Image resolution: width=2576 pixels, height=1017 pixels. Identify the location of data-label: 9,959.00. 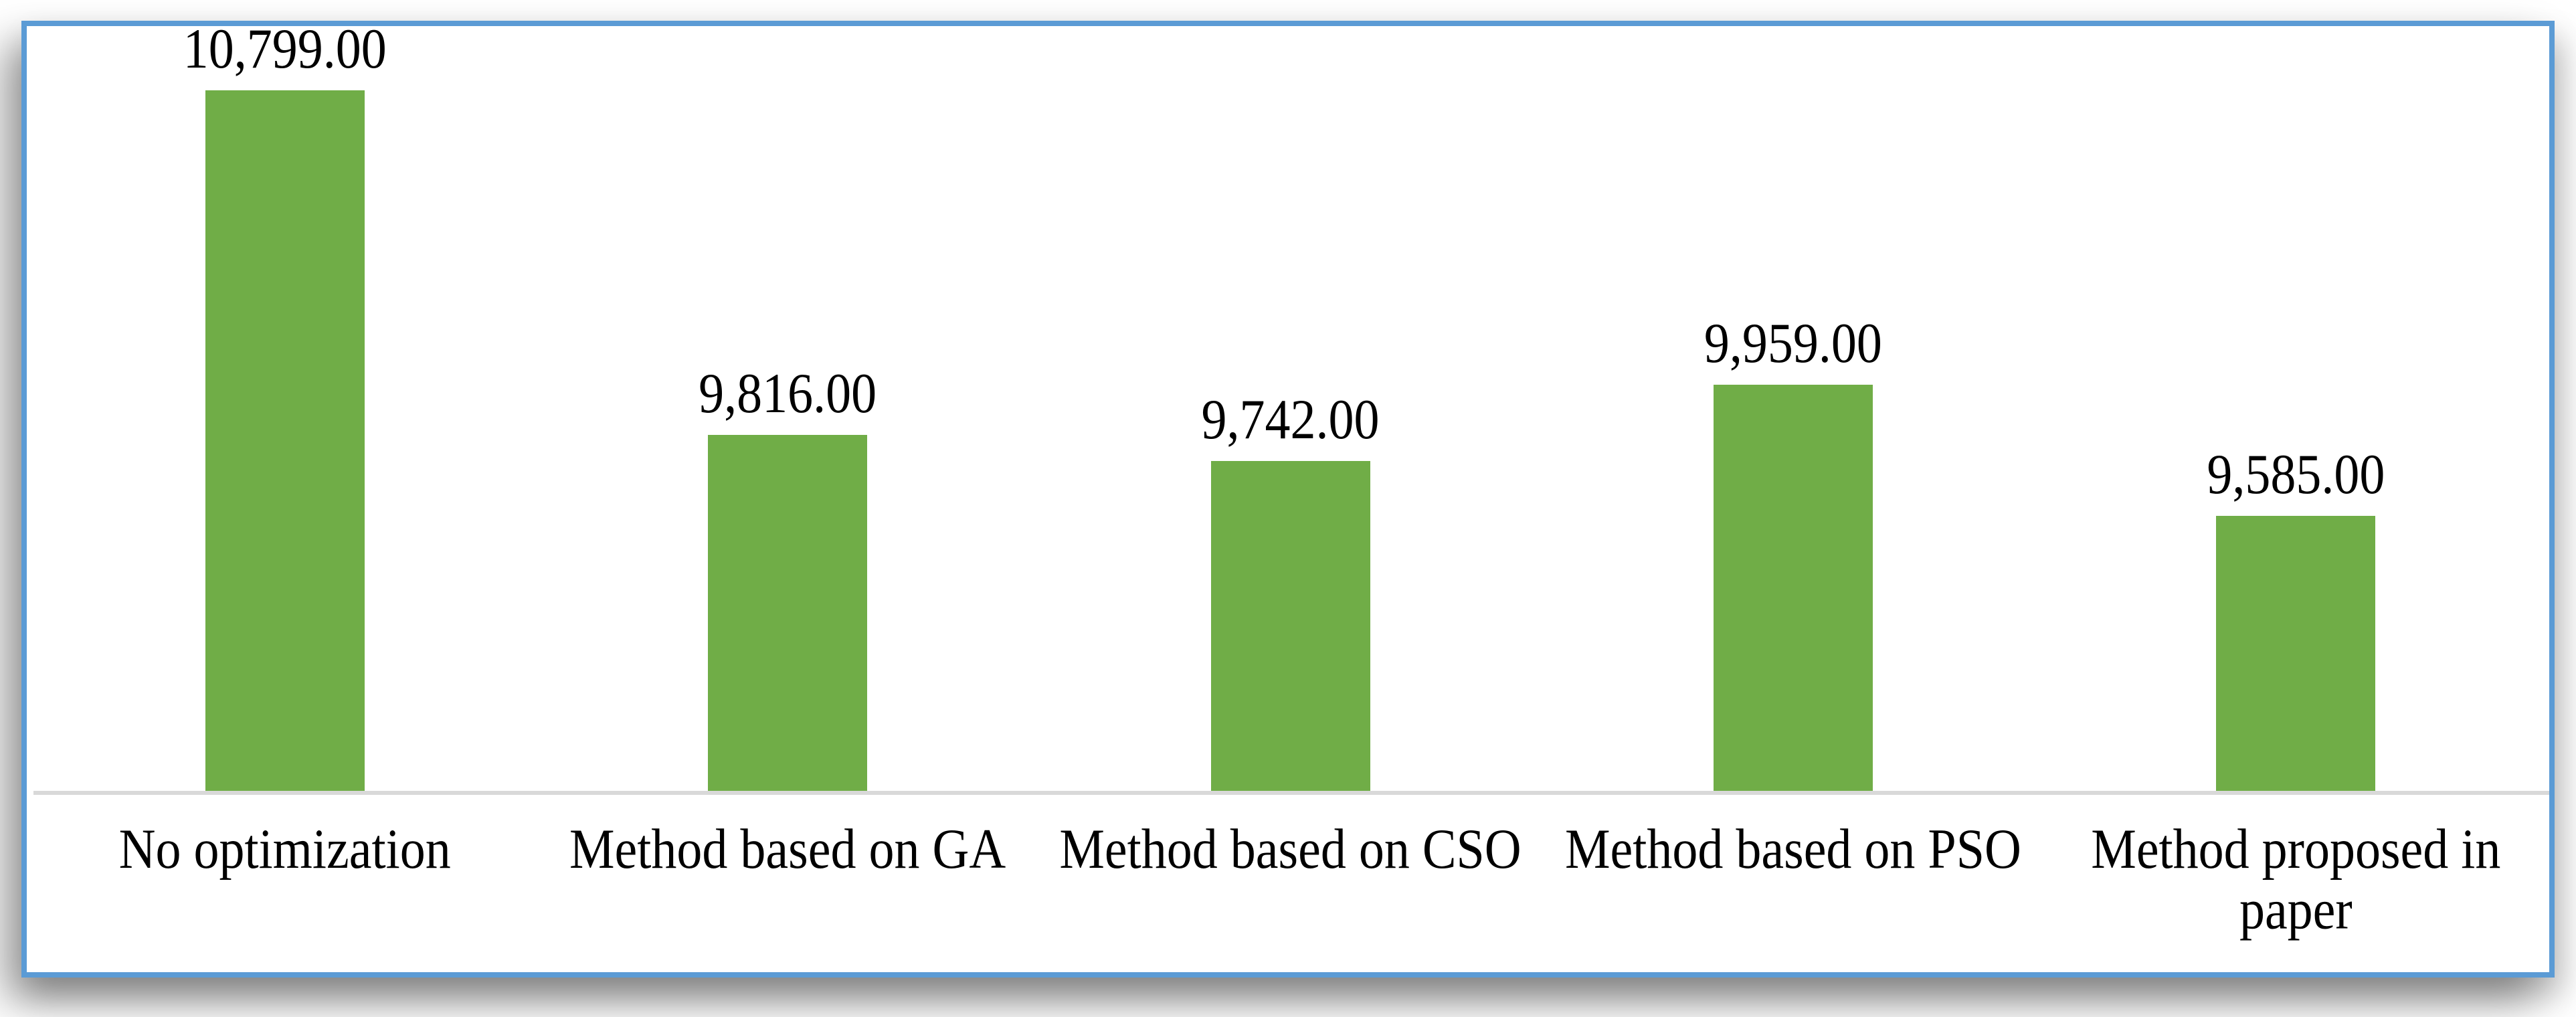
(1793, 344).